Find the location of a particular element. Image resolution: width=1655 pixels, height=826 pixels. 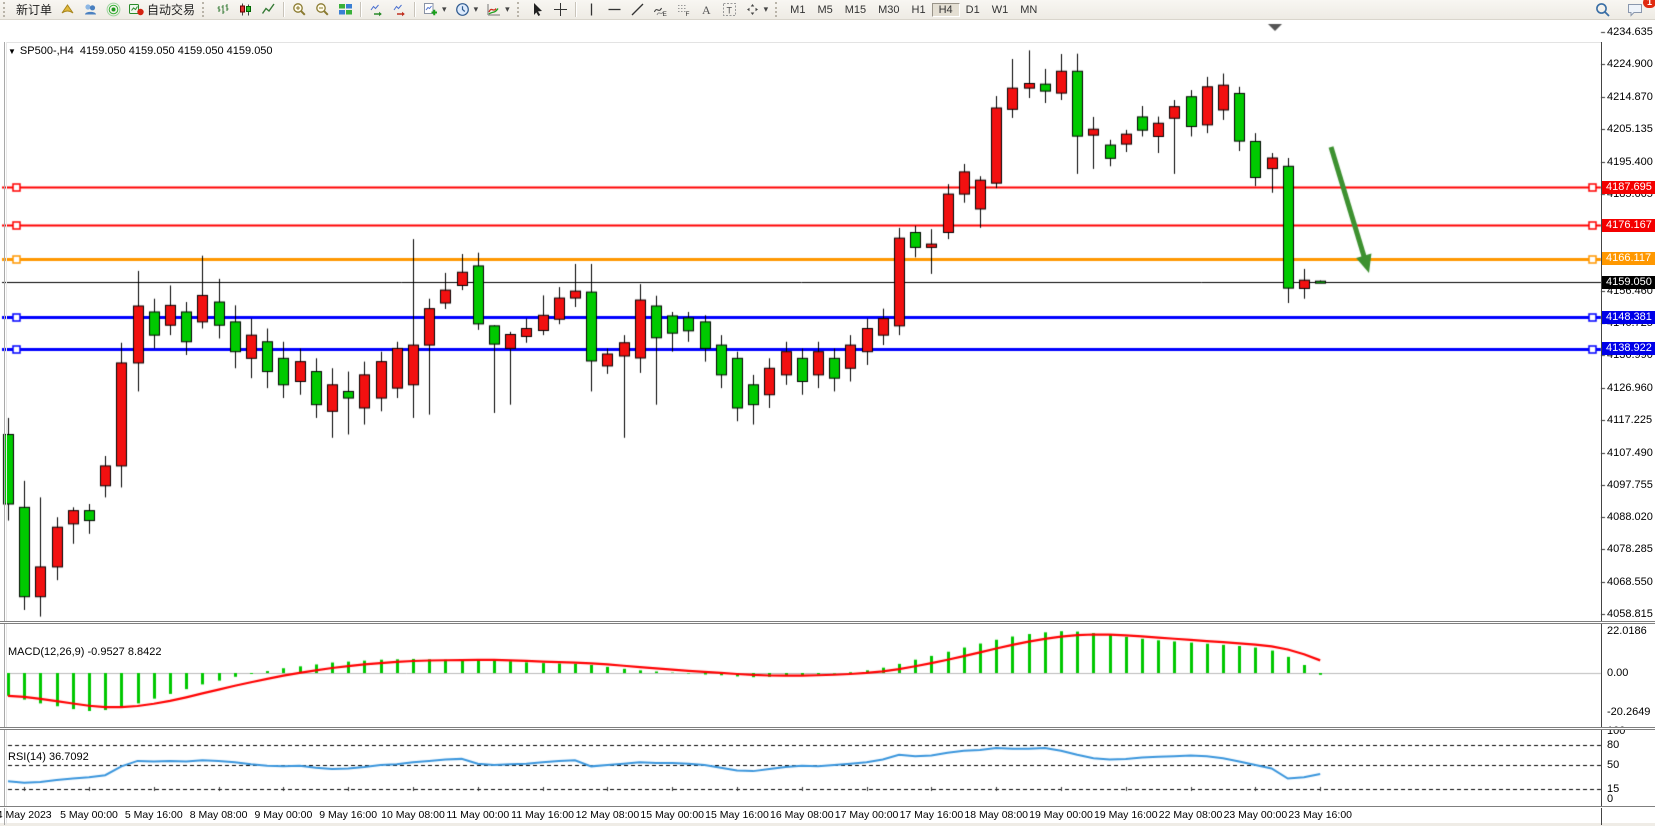

price-axis-label: 4214.870 is located at coordinates (1630, 97).